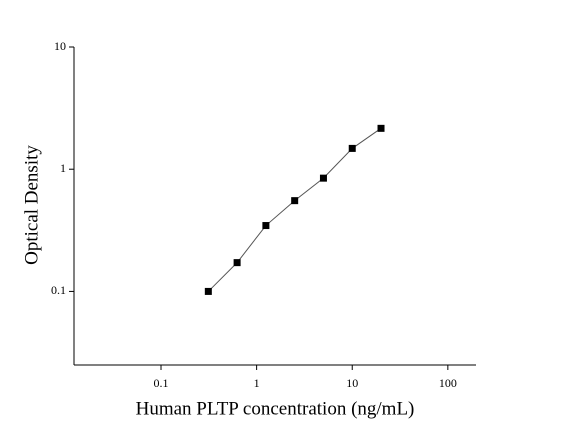  What do you see at coordinates (352, 383) in the screenshot?
I see `x-tick-label: 10` at bounding box center [352, 383].